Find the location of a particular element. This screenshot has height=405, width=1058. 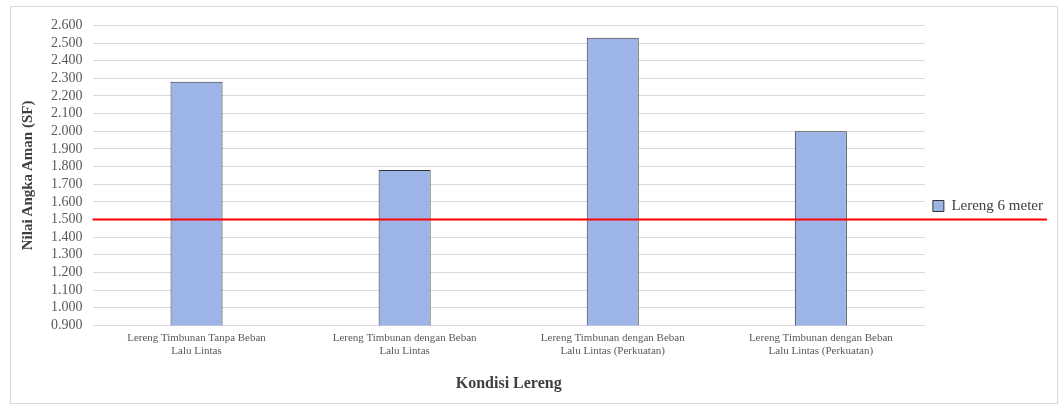

y-tick-label: 2.300 is located at coordinates (67, 78).